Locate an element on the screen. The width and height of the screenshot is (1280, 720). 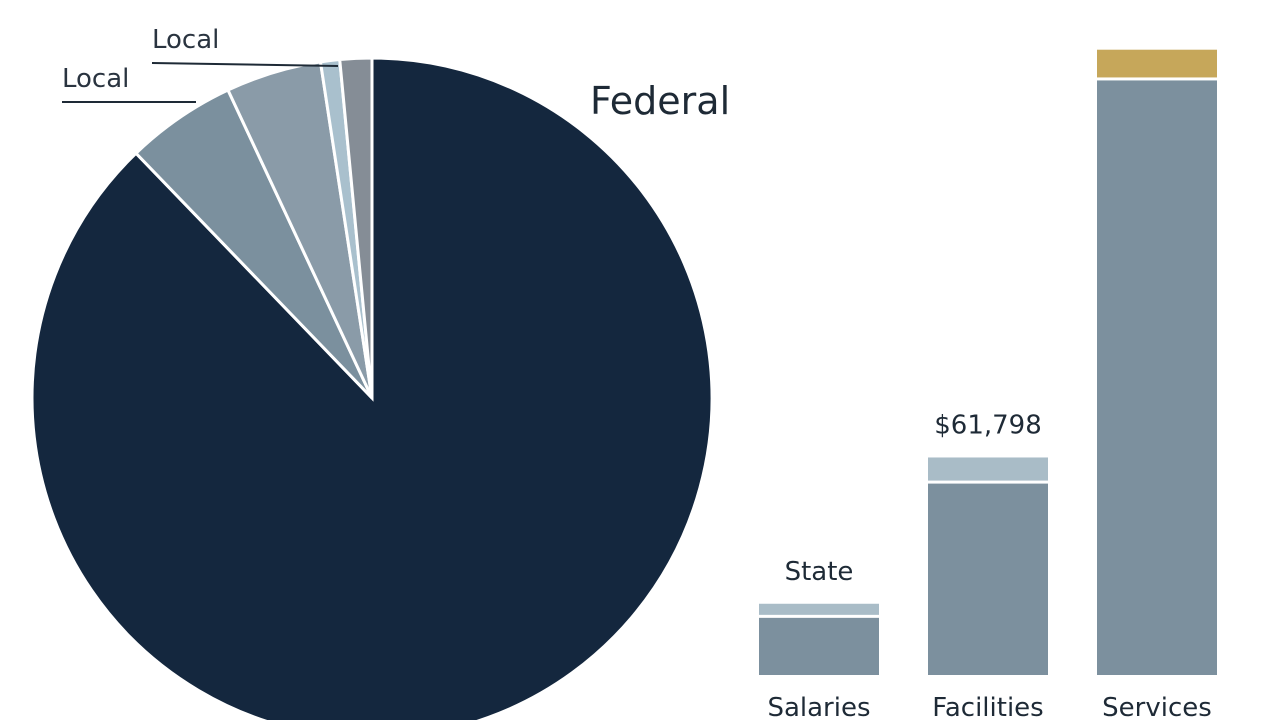
bar-annotation-facilities: $61,798 is located at coordinates (988, 425).